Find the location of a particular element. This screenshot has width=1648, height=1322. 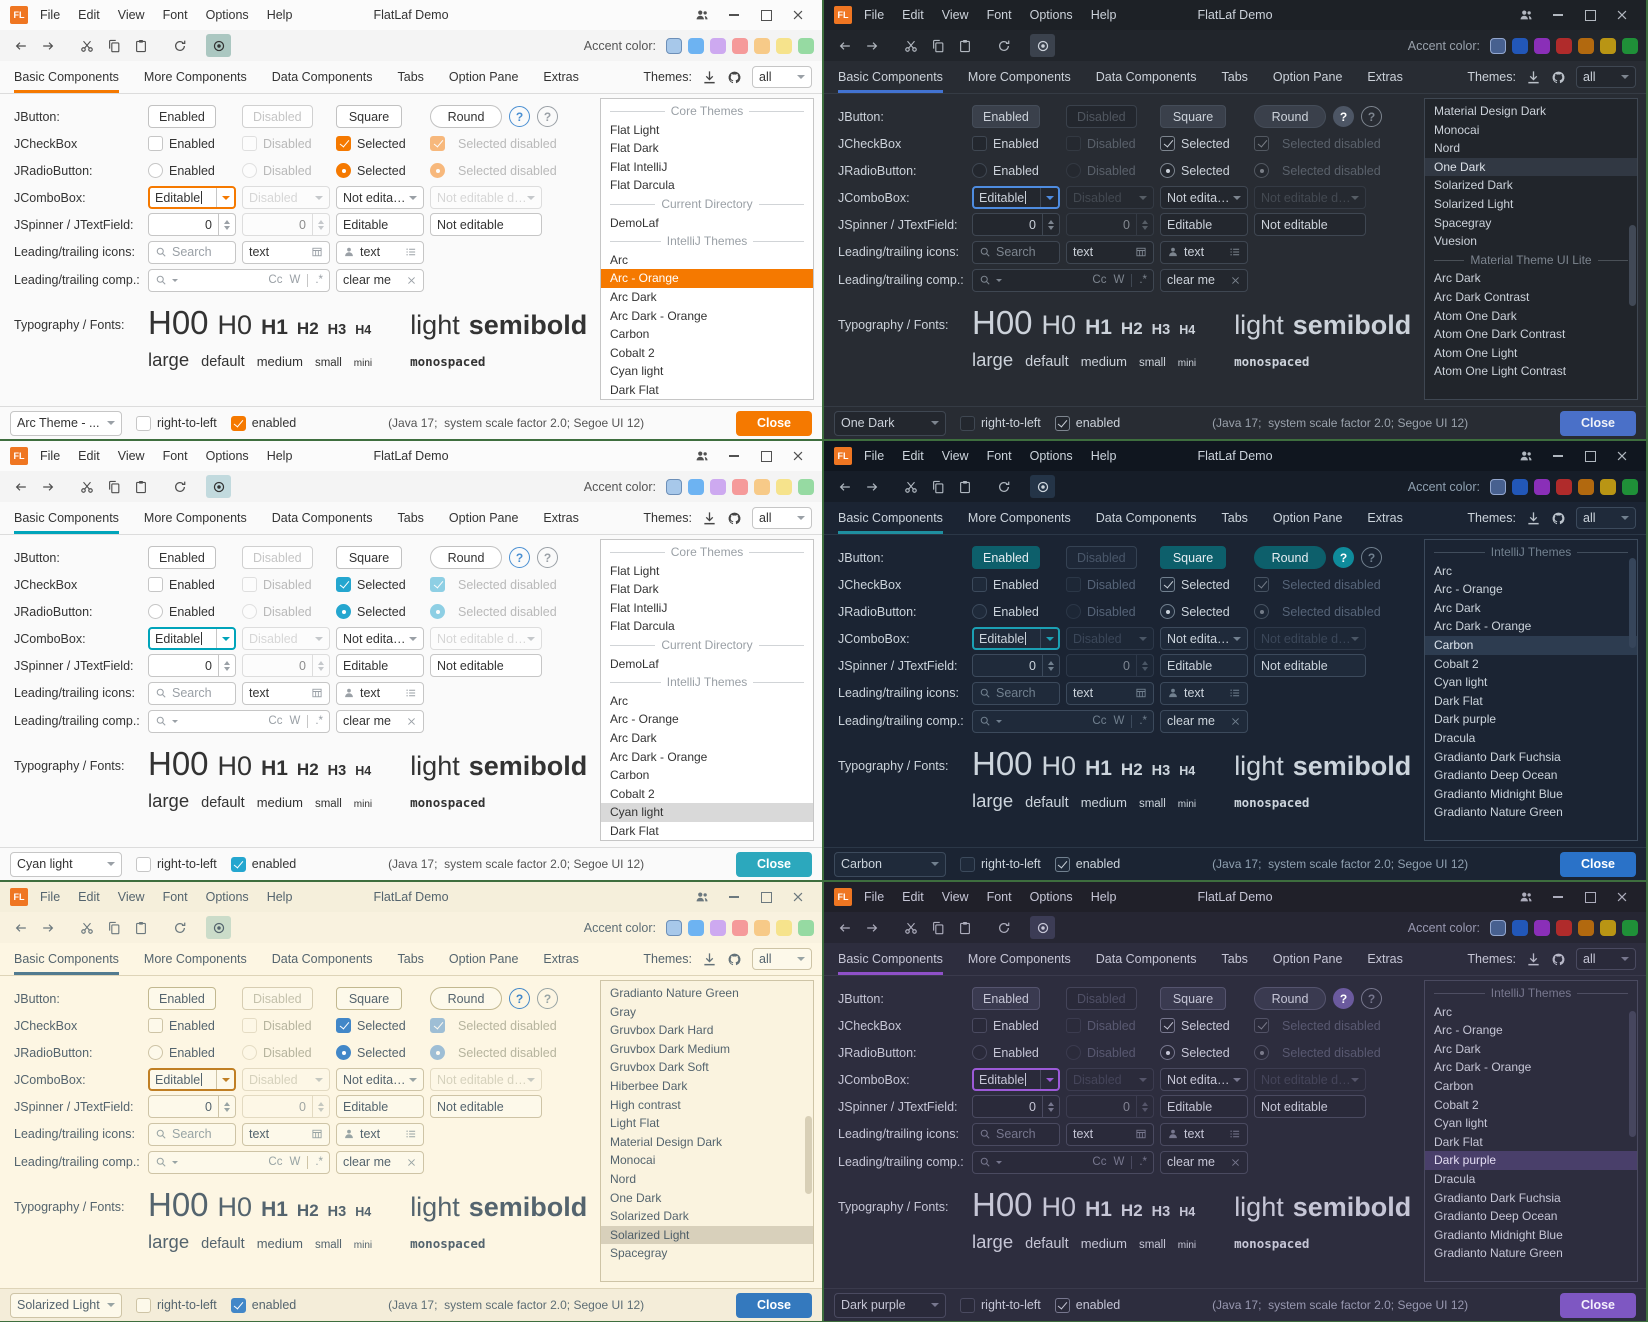

paste-button is located at coordinates (140, 486).